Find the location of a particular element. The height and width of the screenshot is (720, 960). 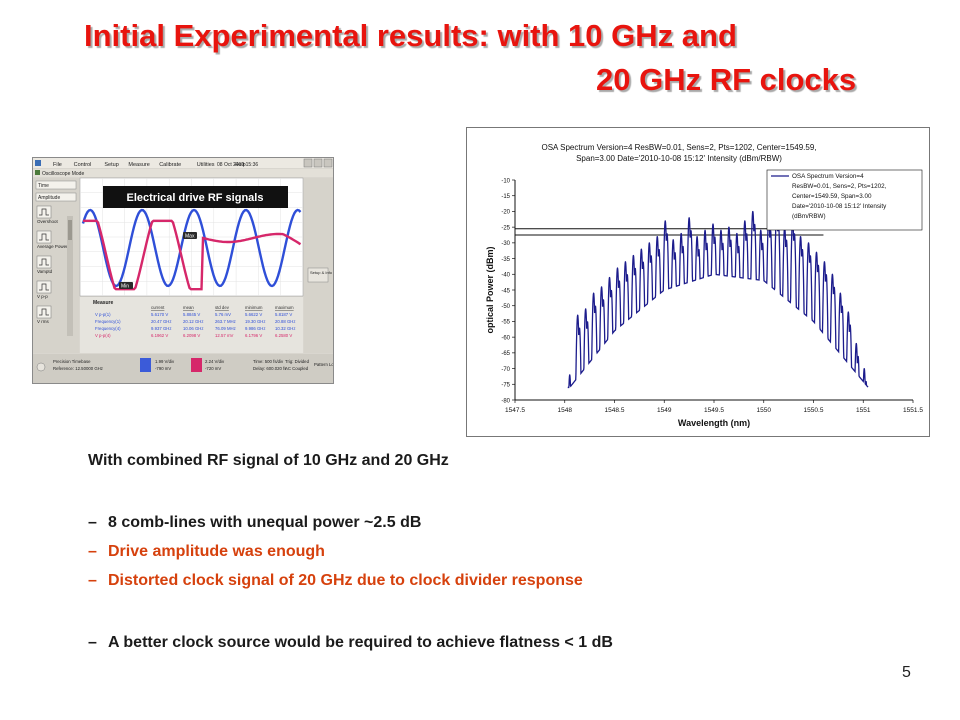

channel-4-indicator is located at coordinates (196, 365).